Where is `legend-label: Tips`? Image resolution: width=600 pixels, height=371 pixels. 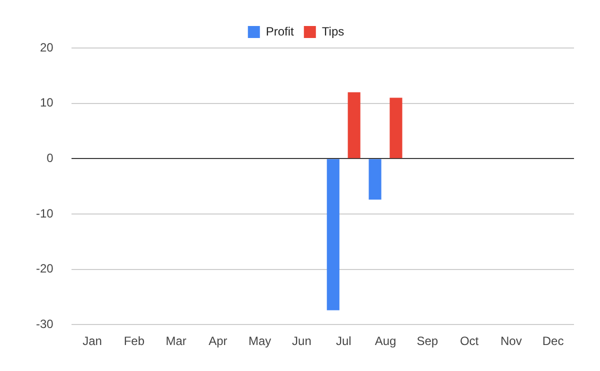
legend-label: Tips is located at coordinates (333, 31).